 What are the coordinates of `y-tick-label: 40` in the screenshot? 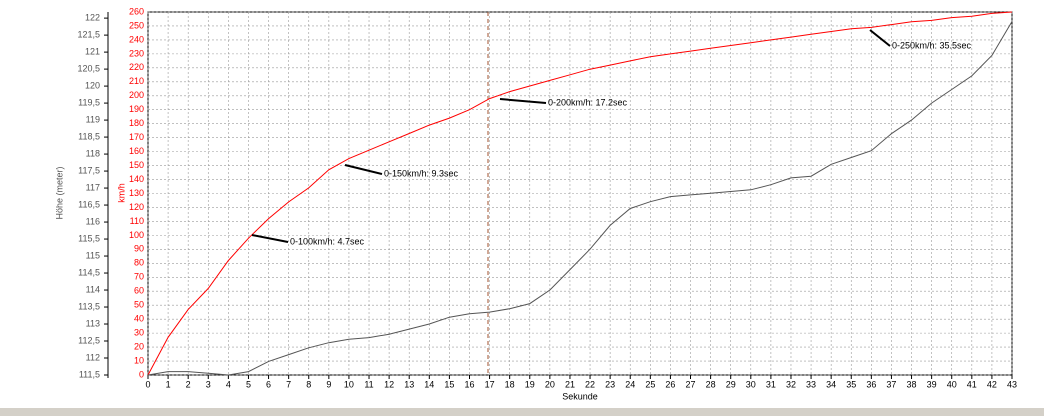 It's located at (139, 319).